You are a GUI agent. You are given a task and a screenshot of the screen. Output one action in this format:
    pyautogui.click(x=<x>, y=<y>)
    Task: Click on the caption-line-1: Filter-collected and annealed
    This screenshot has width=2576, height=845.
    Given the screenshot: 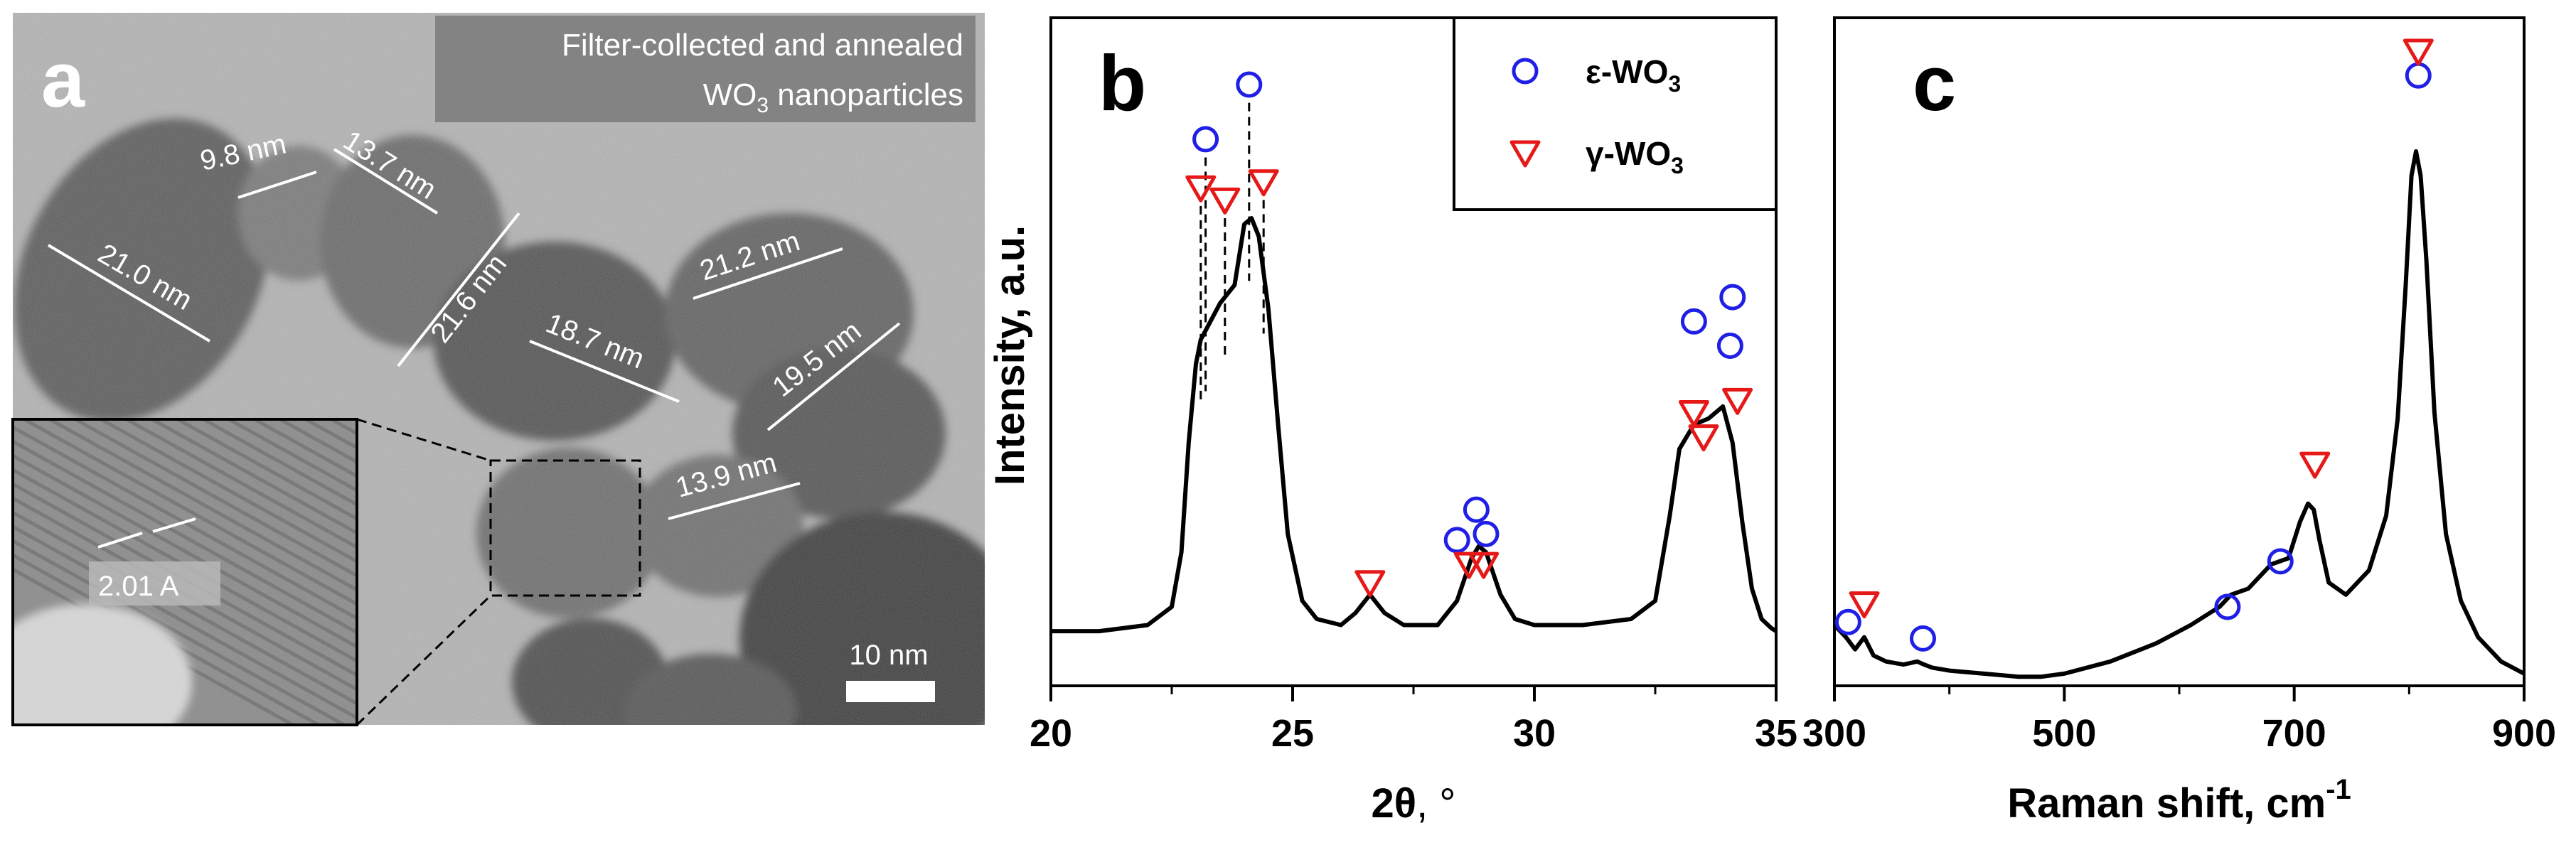 What is the action you would take?
    pyautogui.click(x=762, y=45)
    